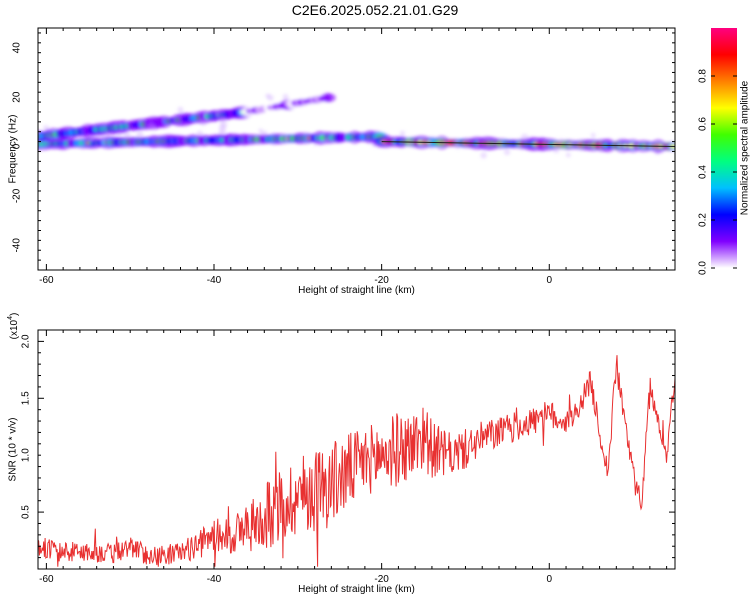  Describe the element at coordinates (26, 341) in the screenshot. I see `y-tick-label: 2.0` at that location.